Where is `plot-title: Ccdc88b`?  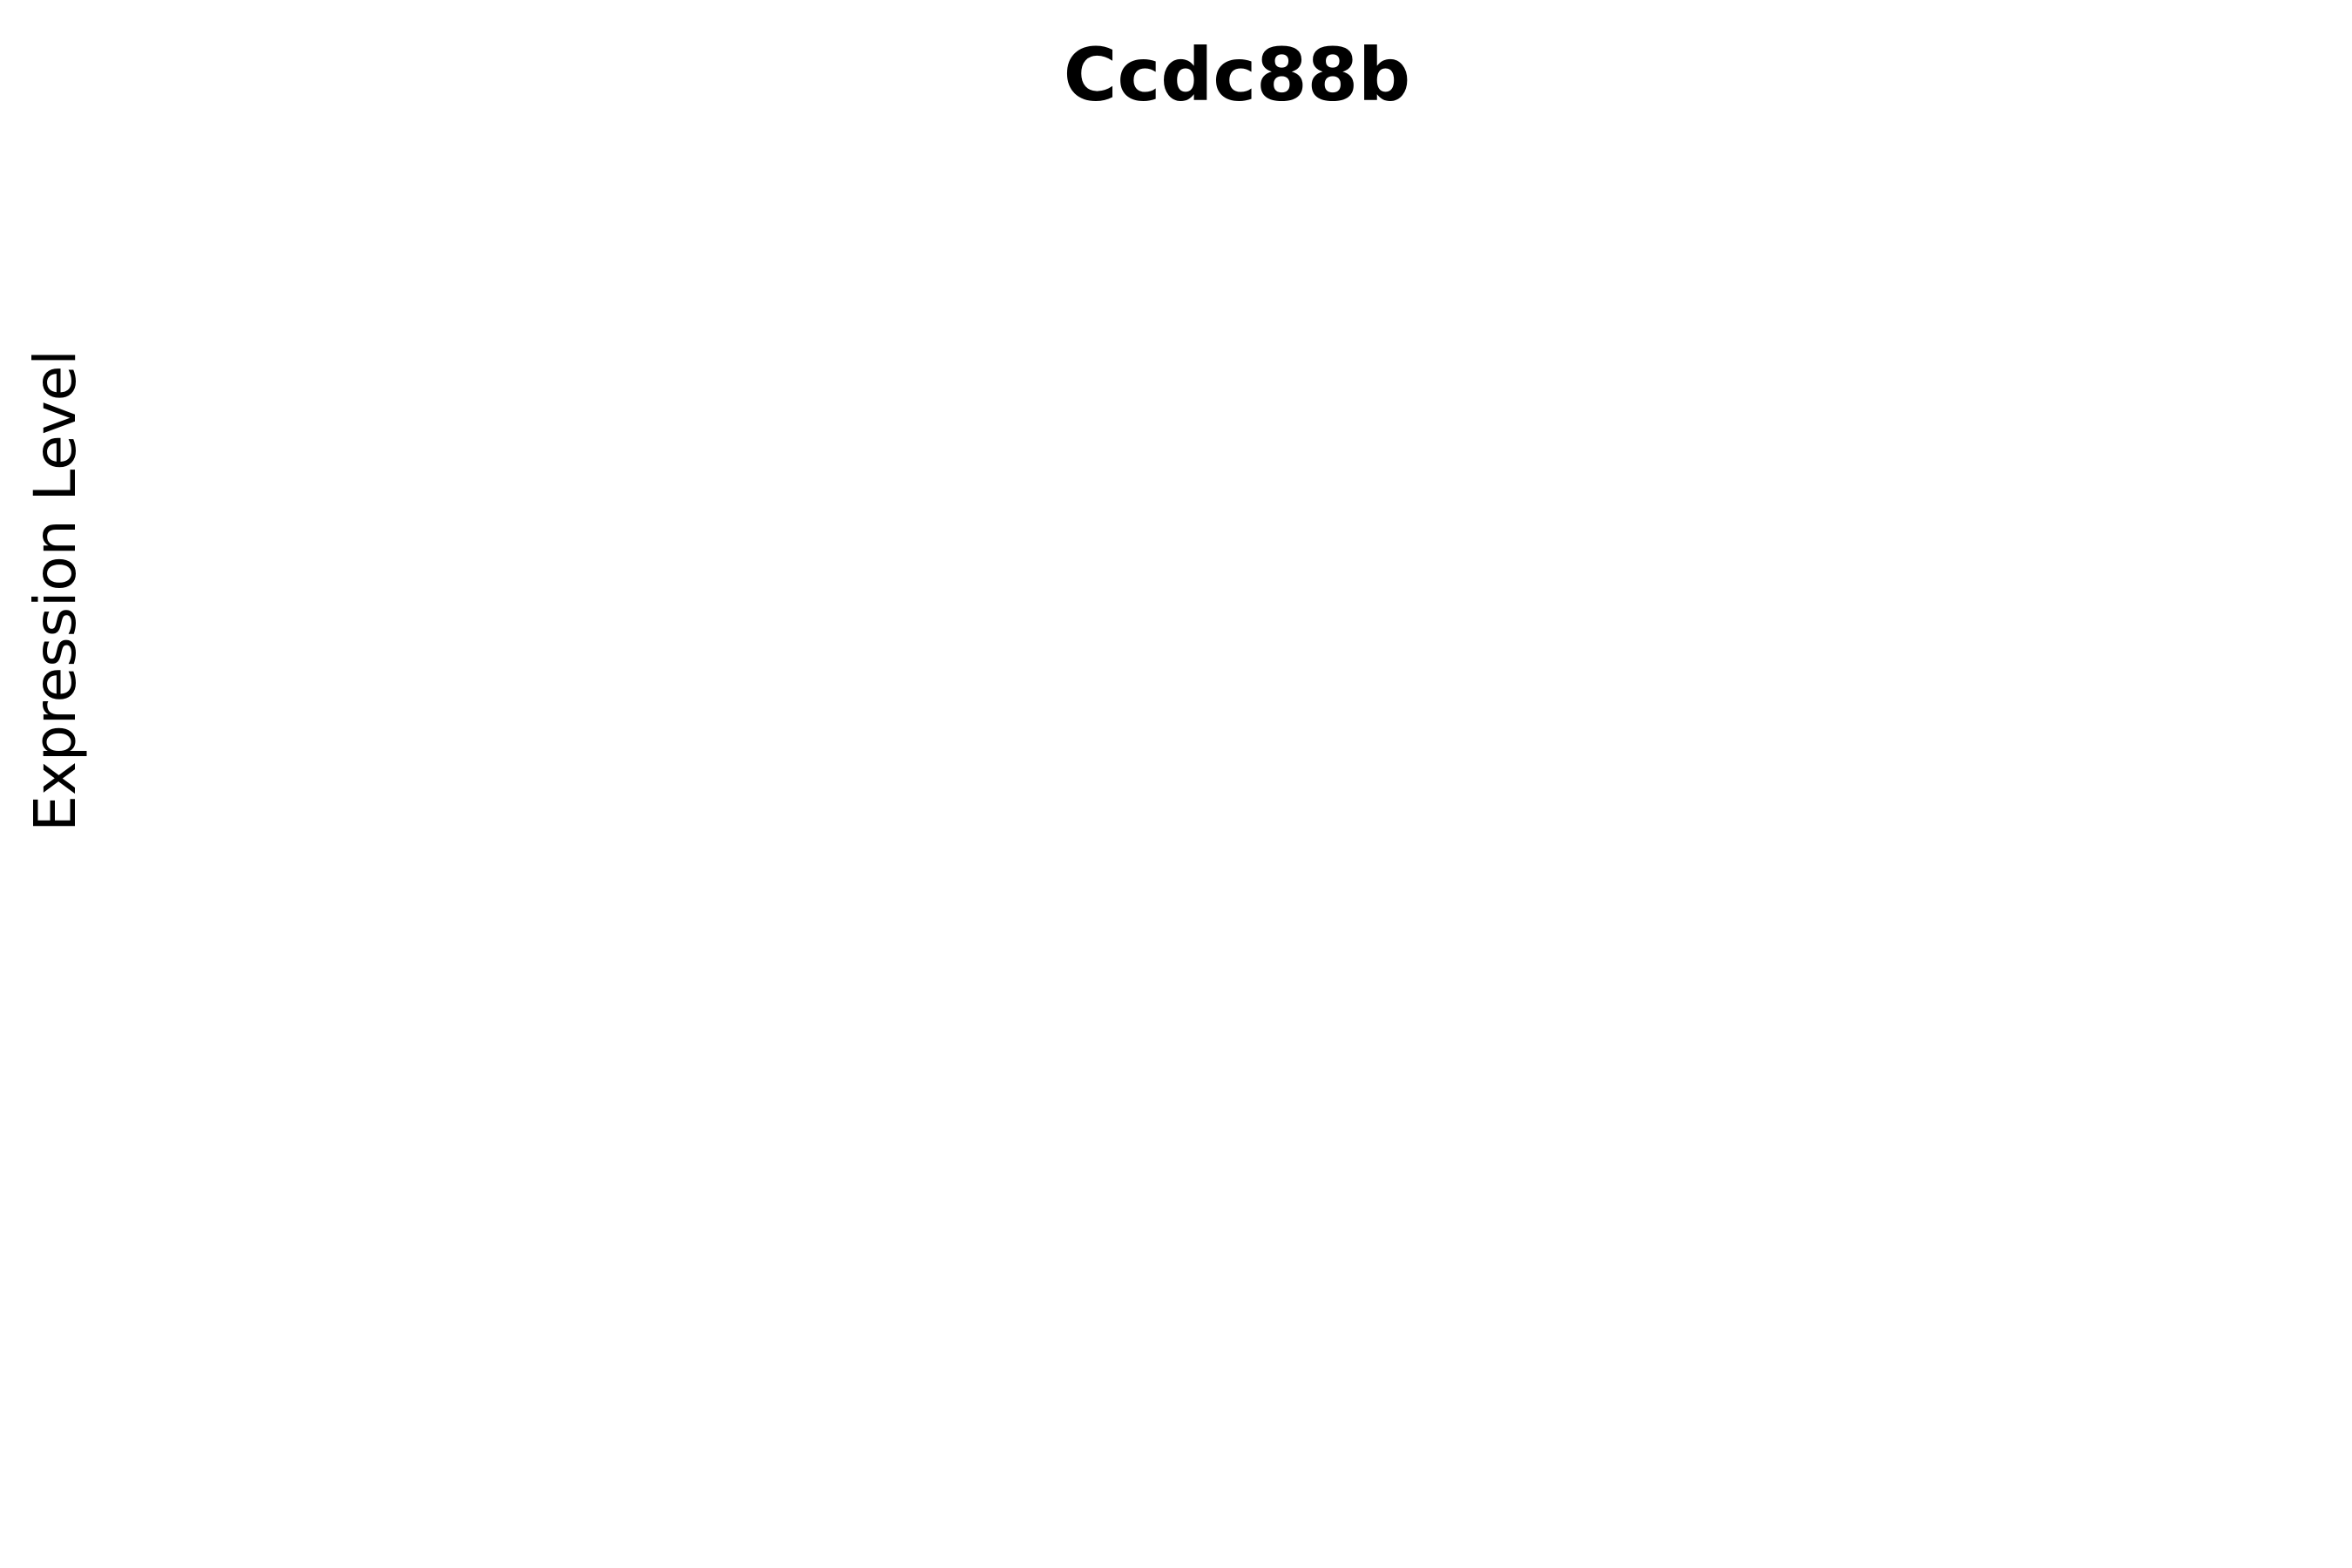 plot-title: Ccdc88b is located at coordinates (1237, 75).